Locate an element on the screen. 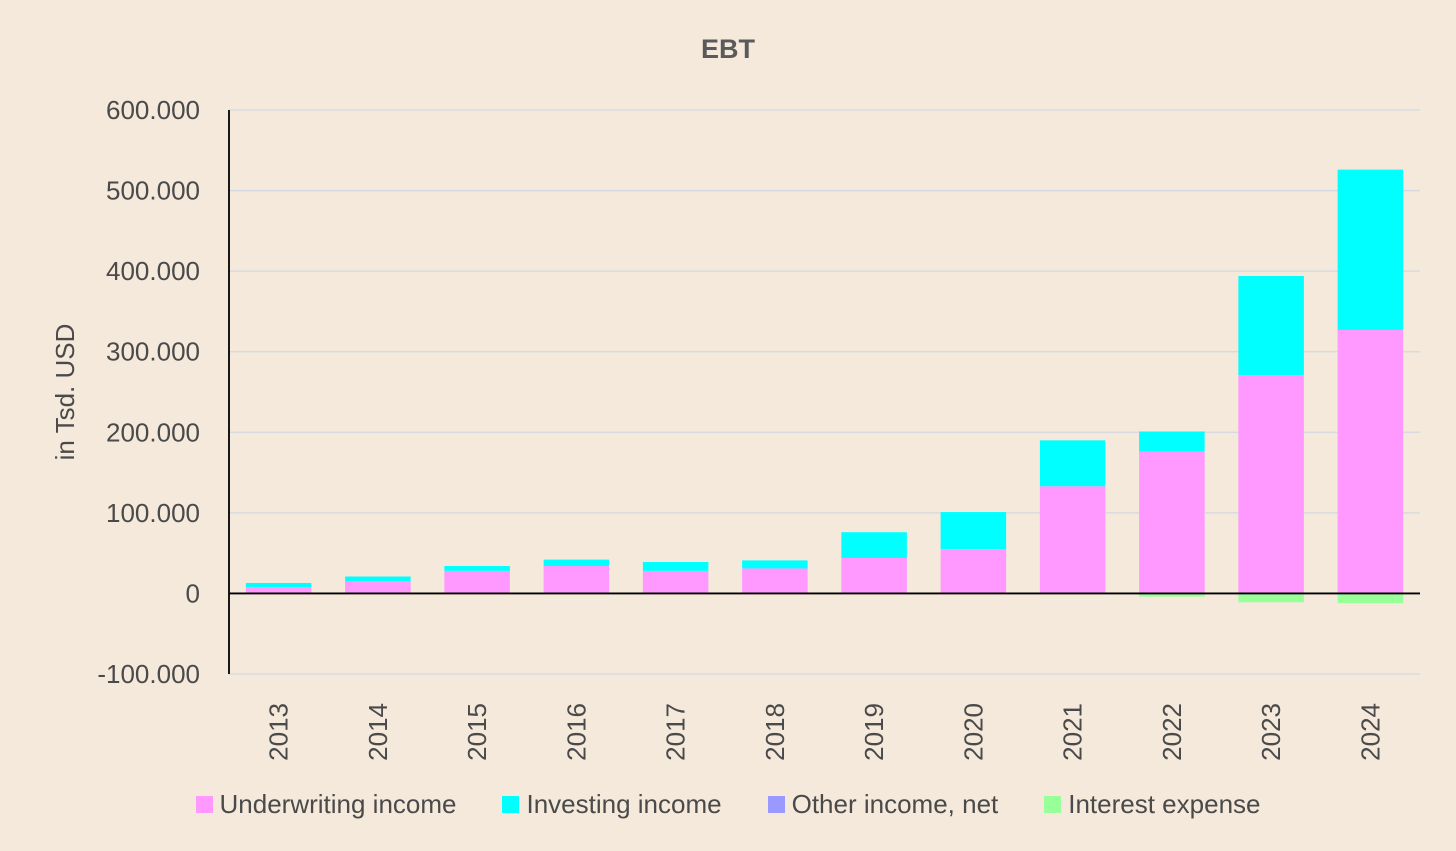 Image resolution: width=1456 pixels, height=851 pixels. y-tick-label: 200.000 is located at coordinates (153, 432).